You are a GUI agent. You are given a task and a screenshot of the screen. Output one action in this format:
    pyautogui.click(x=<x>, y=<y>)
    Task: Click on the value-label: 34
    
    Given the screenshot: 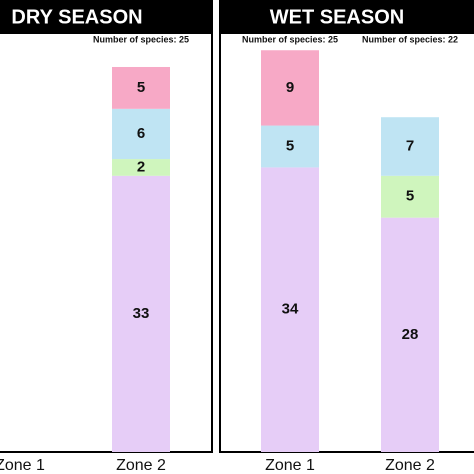 What is the action you would take?
    pyautogui.click(x=290, y=309)
    